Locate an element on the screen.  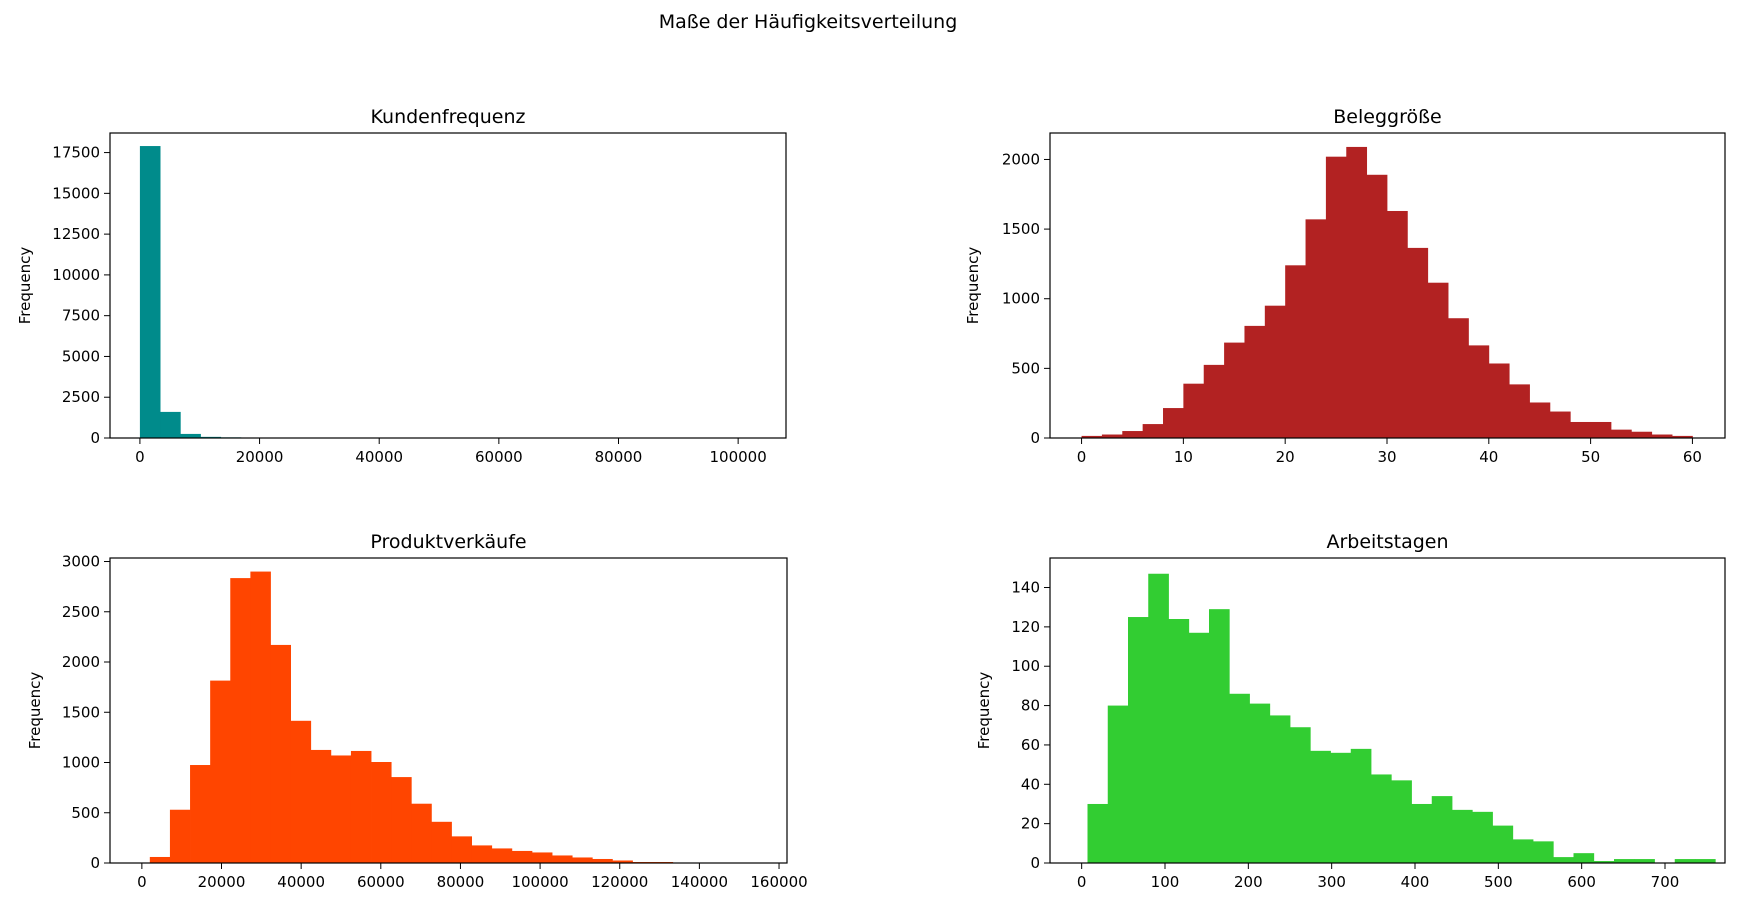
y-tick-label: 7500 is located at coordinates (81, 316).